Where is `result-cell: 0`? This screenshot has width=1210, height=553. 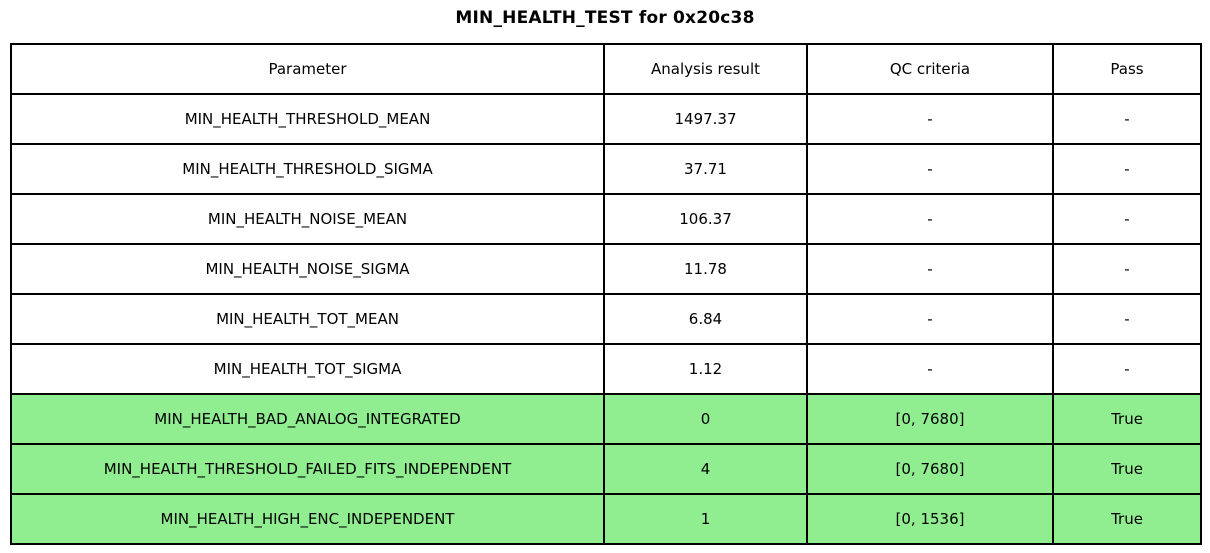
result-cell: 0 is located at coordinates (705, 419).